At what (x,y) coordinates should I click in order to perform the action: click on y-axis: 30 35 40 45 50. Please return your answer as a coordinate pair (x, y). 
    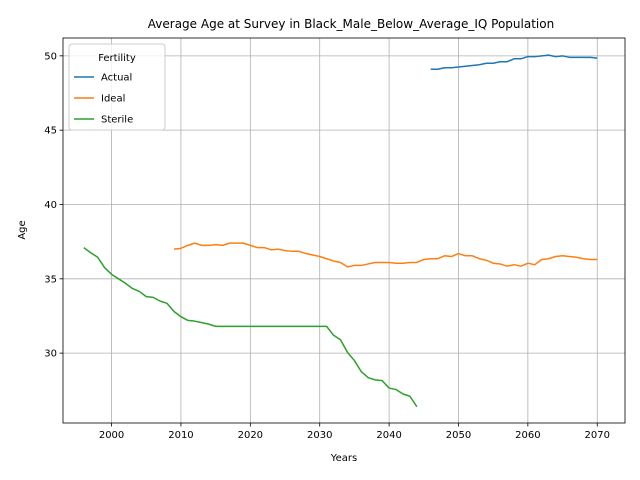
    Looking at the image, I should click on (53, 205).